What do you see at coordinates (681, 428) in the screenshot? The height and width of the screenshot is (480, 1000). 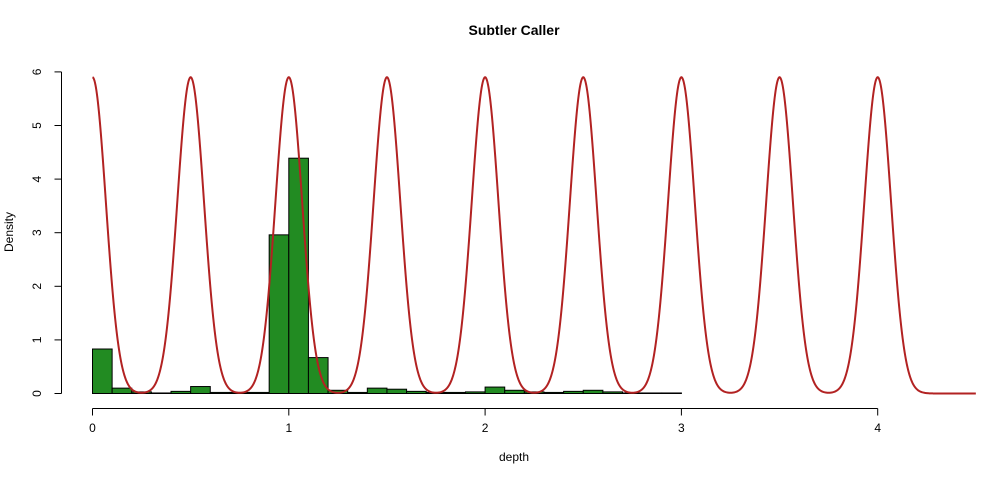 I see `x-tick-label: 3` at bounding box center [681, 428].